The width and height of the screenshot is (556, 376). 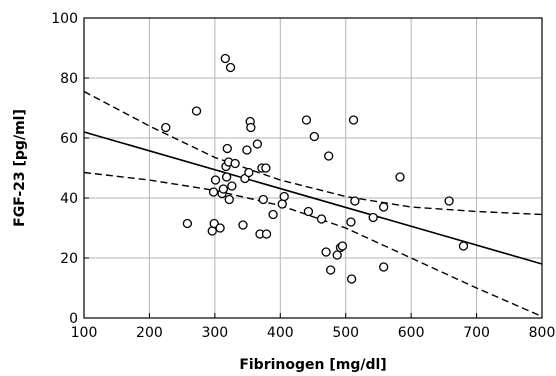 What do you see at coordinates (214, 333) in the screenshot?
I see `x-tick-label: 300` at bounding box center [214, 333].